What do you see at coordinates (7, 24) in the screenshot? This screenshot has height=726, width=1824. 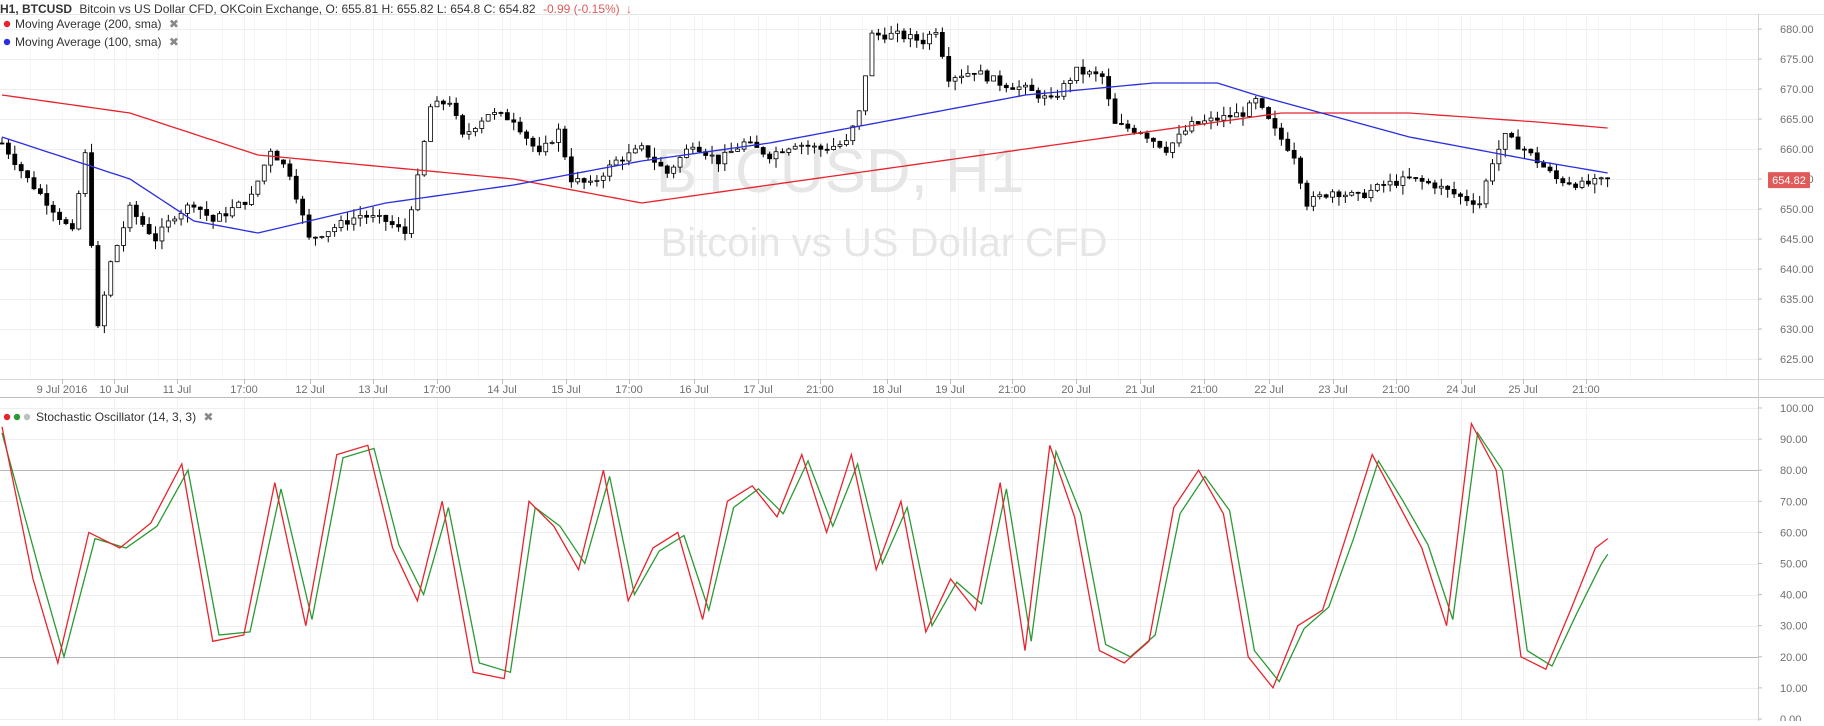 I see `ma200-dot-icon` at bounding box center [7, 24].